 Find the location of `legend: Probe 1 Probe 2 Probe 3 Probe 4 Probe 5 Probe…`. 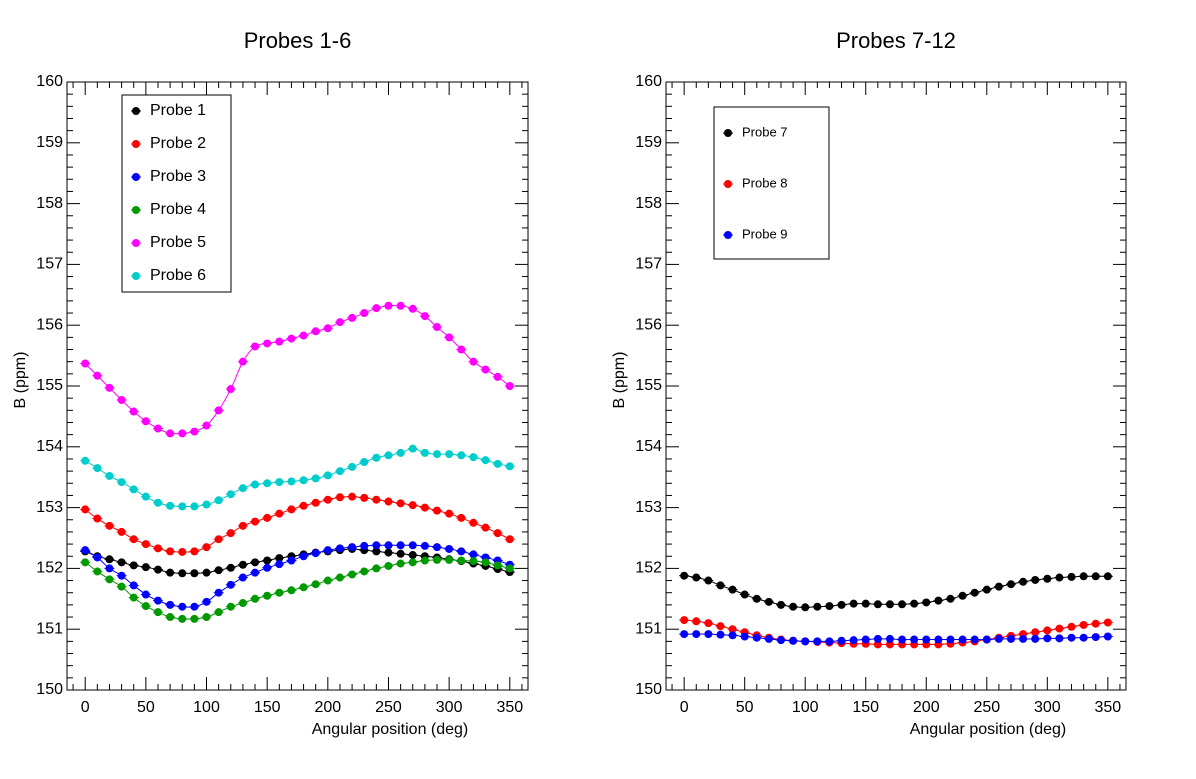

legend: Probe 1 Probe 2 Probe 3 Probe 4 Probe 5 Probe… is located at coordinates (176, 193).